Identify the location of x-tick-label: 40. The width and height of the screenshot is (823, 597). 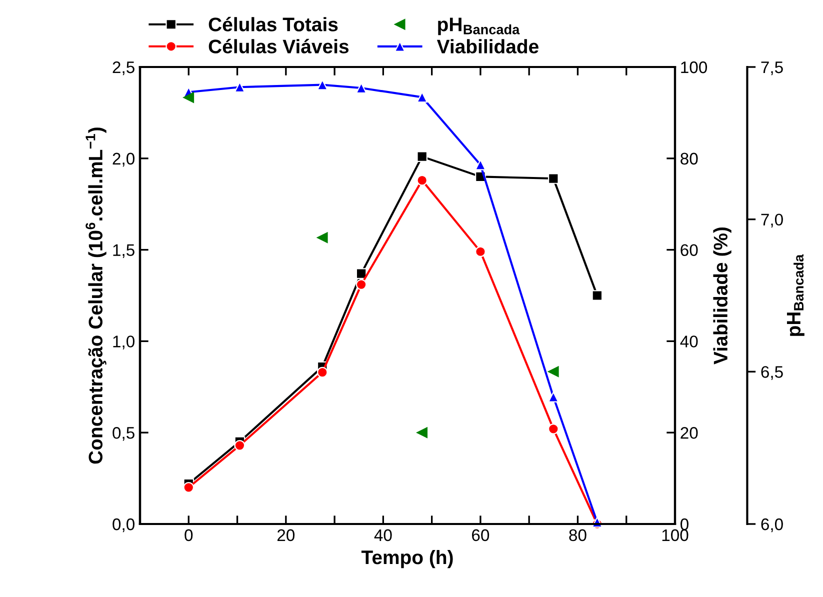
(383, 535).